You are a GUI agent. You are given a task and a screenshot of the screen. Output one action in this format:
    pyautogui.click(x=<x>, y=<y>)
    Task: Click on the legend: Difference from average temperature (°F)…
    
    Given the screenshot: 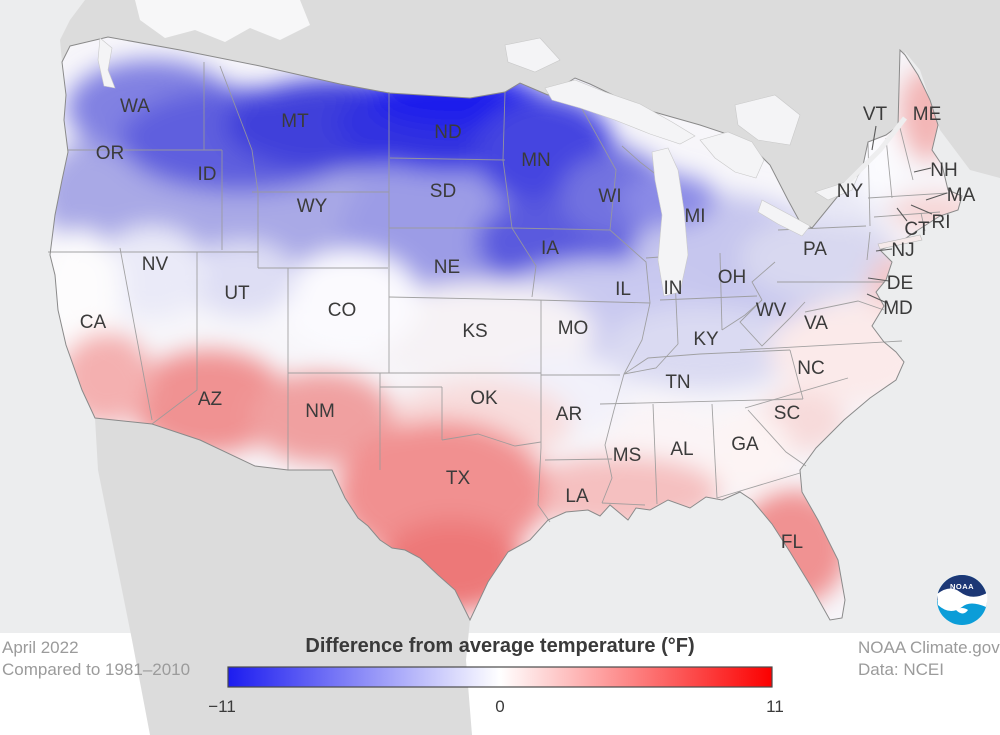 What is the action you would take?
    pyautogui.click(x=496, y=675)
    